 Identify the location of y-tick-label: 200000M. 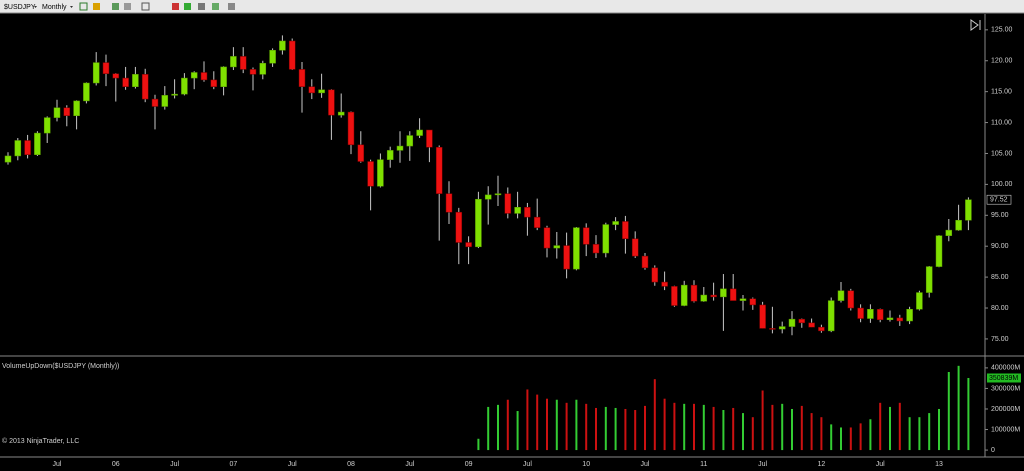
(1005, 409).